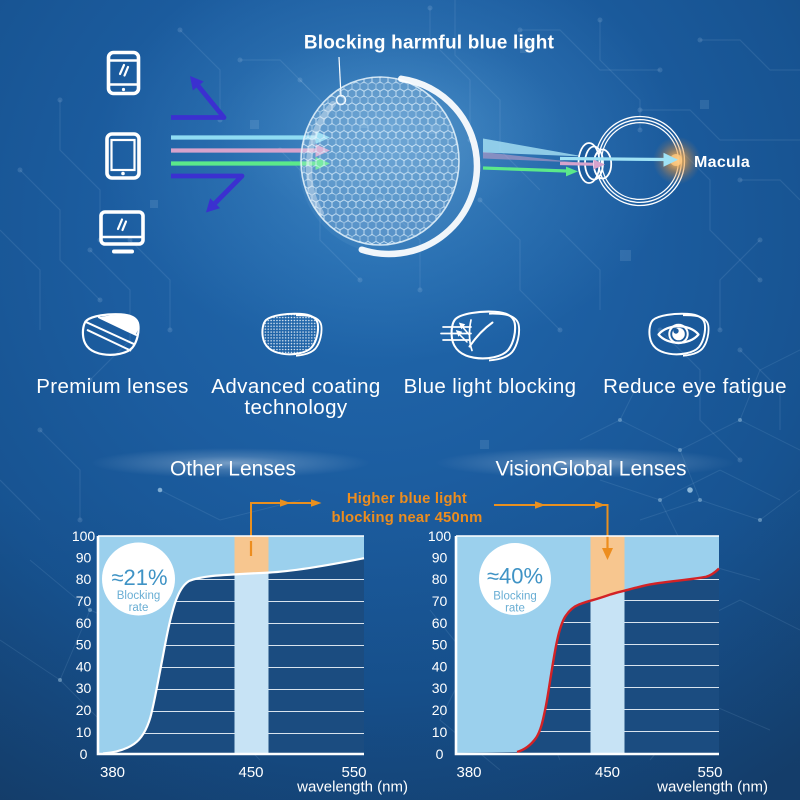  Describe the element at coordinates (295, 386) in the screenshot. I see `svg-text: Advanced coating` at that location.